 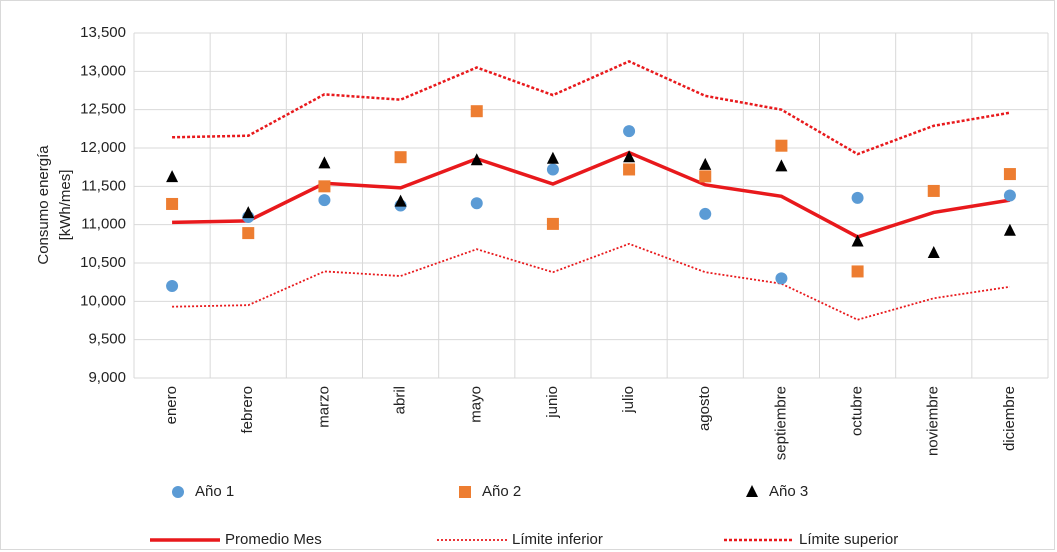 I want to click on x-tick-label: abril, so click(x=400, y=400).